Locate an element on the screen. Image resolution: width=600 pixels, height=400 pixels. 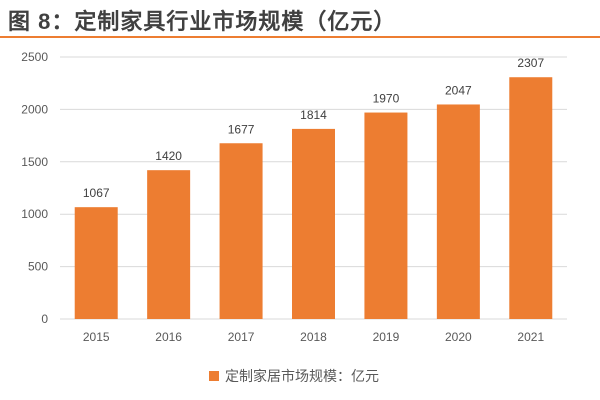
y-tick-label: 2500 is located at coordinates (34, 57).